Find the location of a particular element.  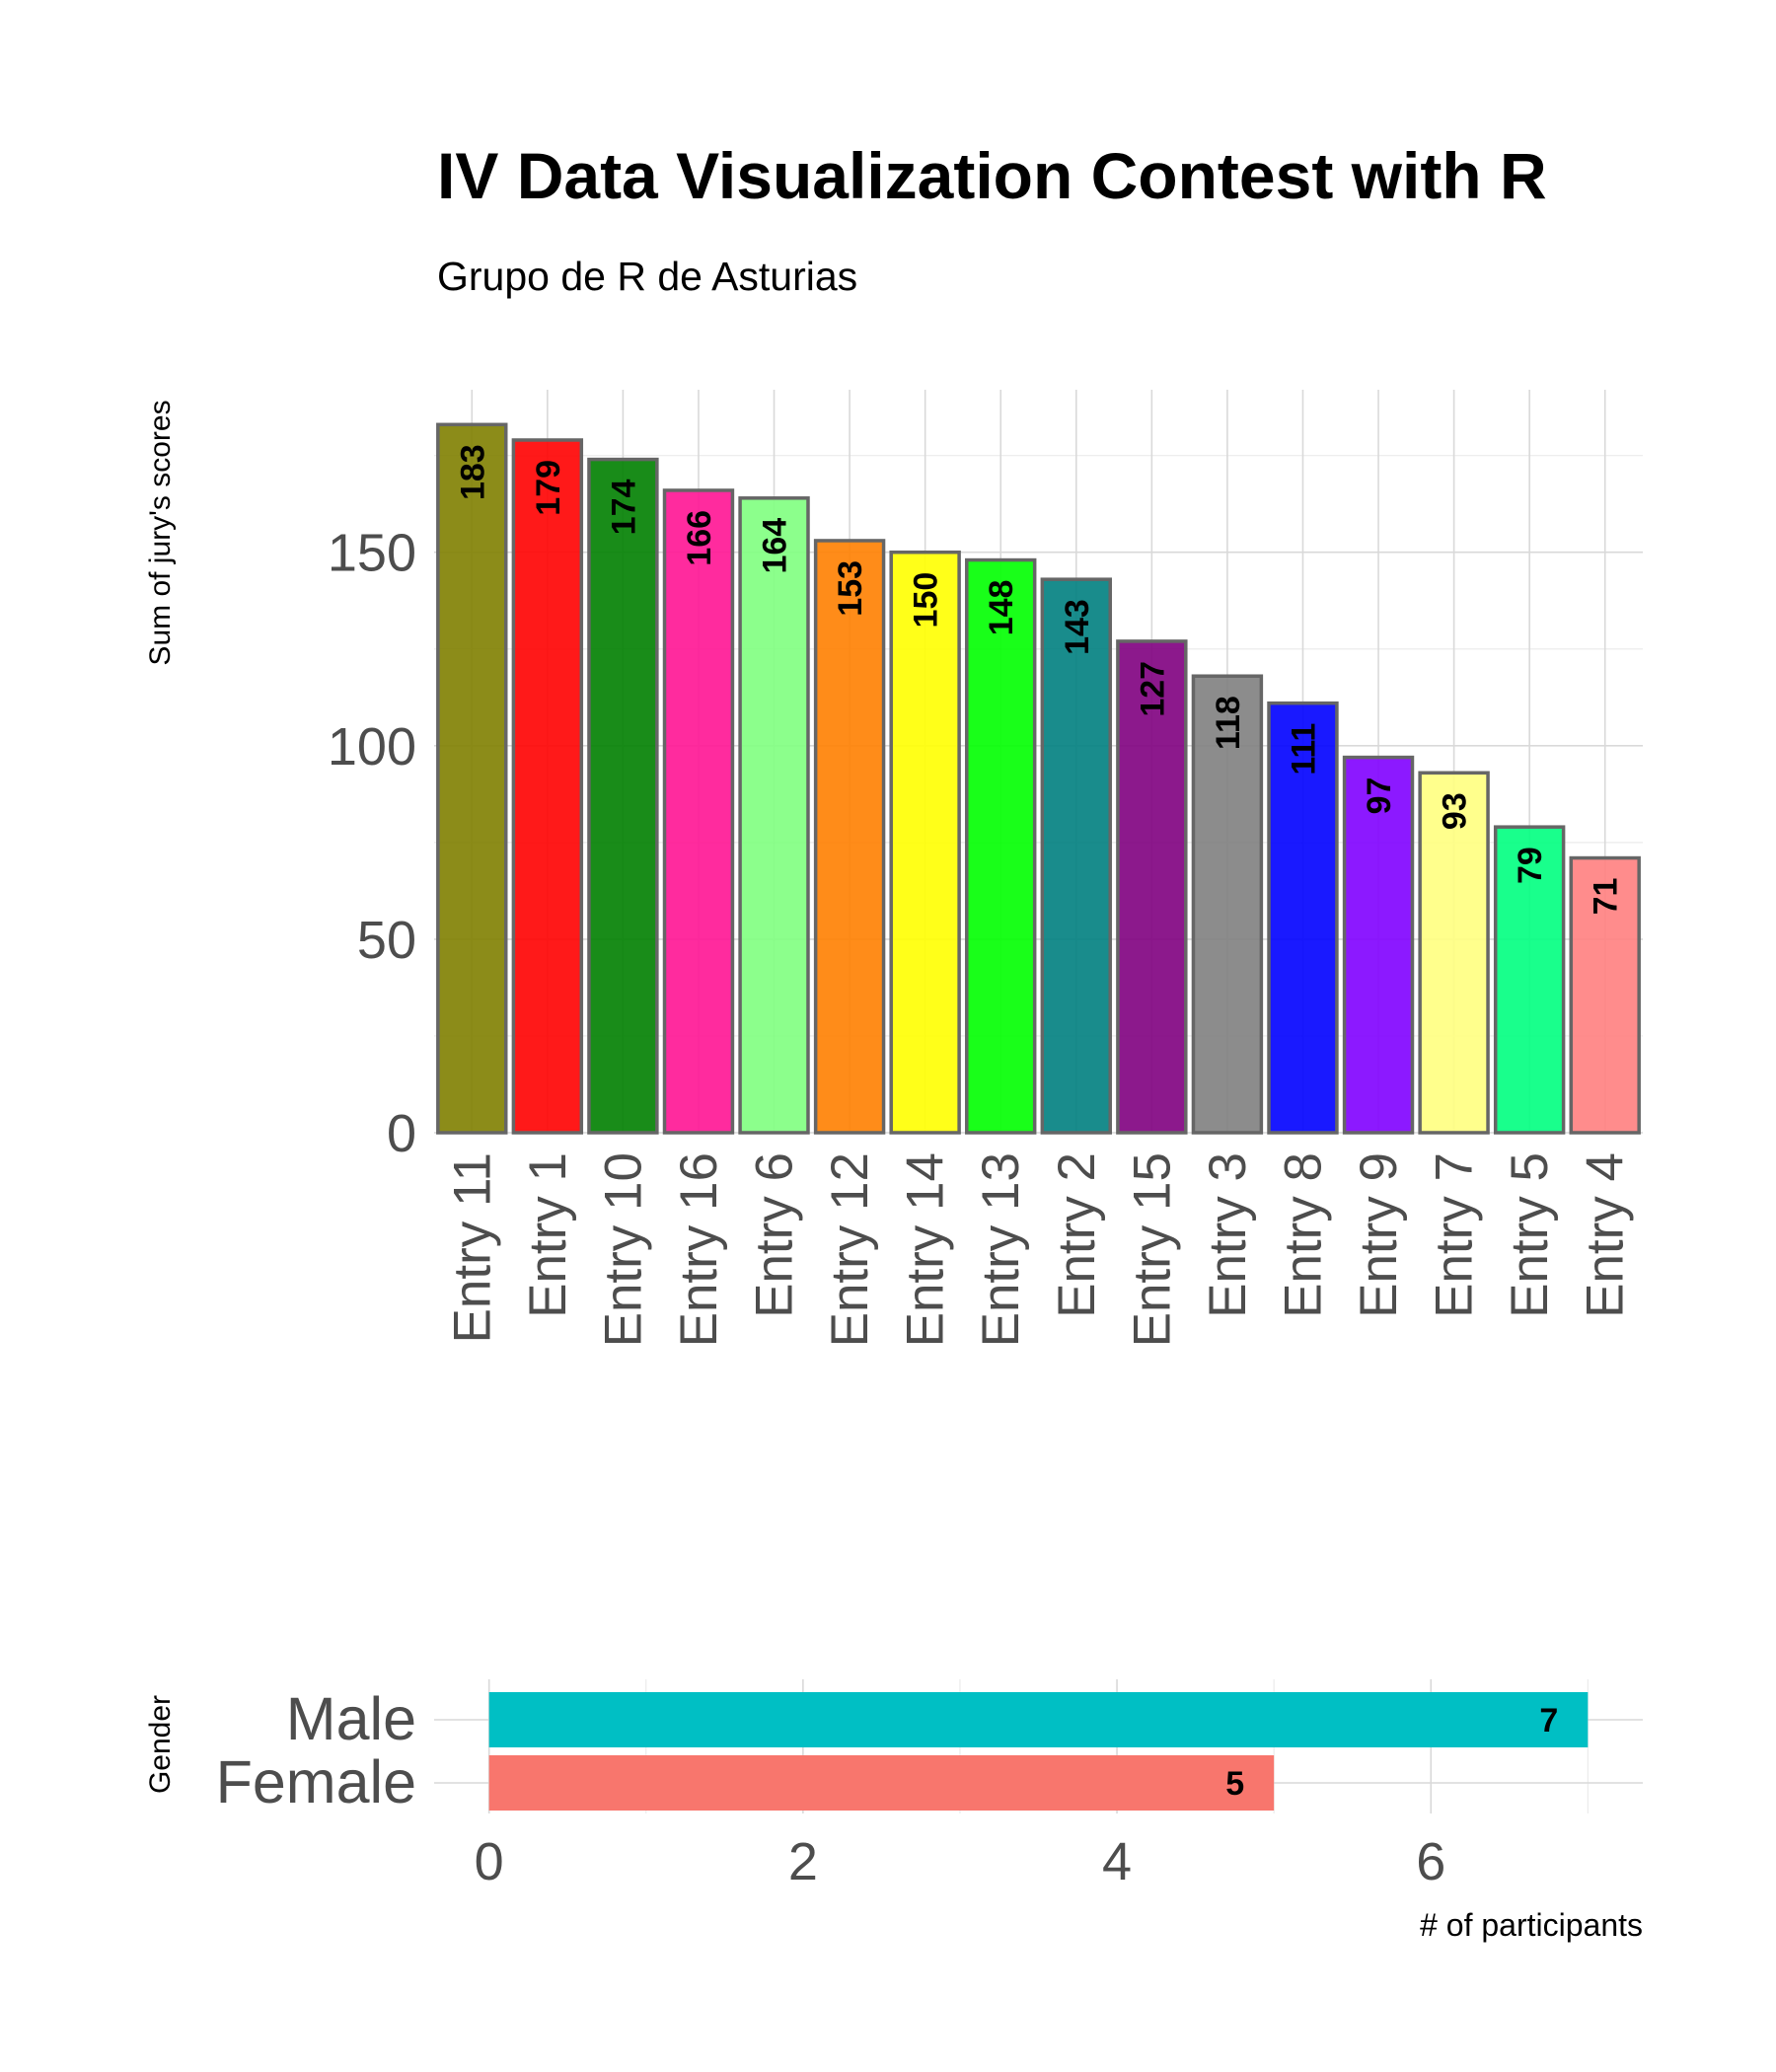

bar-value-label: 111 is located at coordinates (1304, 750).